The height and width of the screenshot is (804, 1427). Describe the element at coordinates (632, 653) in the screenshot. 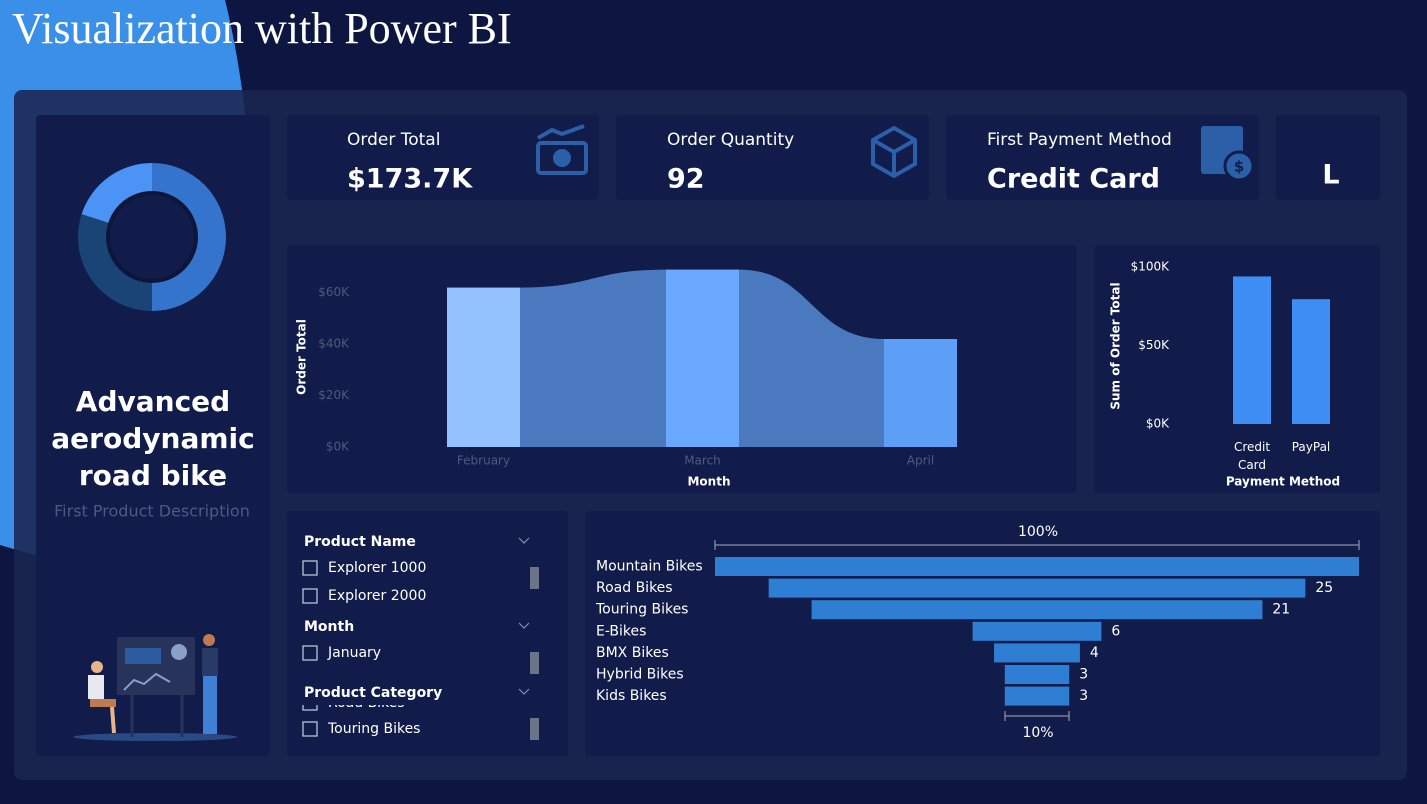

I see `category-label: BMX Bikes` at that location.